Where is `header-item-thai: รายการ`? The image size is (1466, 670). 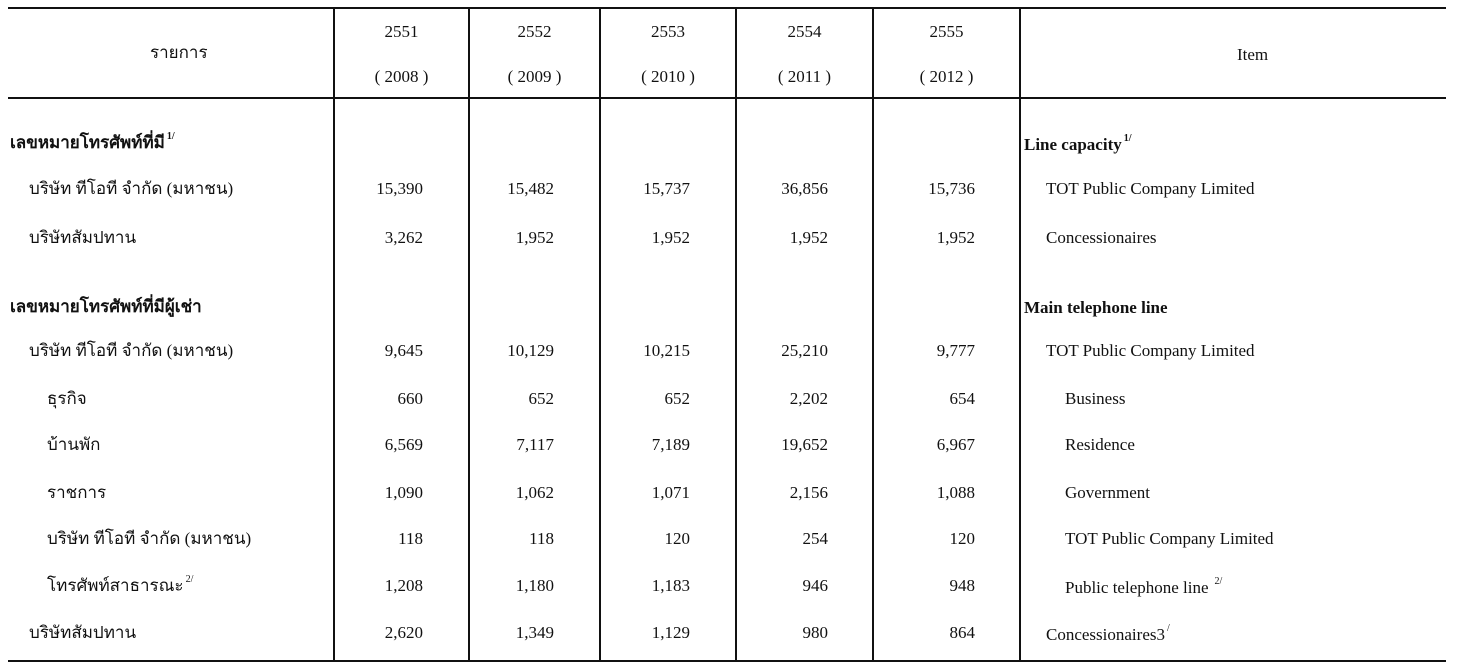
header-item-thai: รายการ is located at coordinates (179, 52).